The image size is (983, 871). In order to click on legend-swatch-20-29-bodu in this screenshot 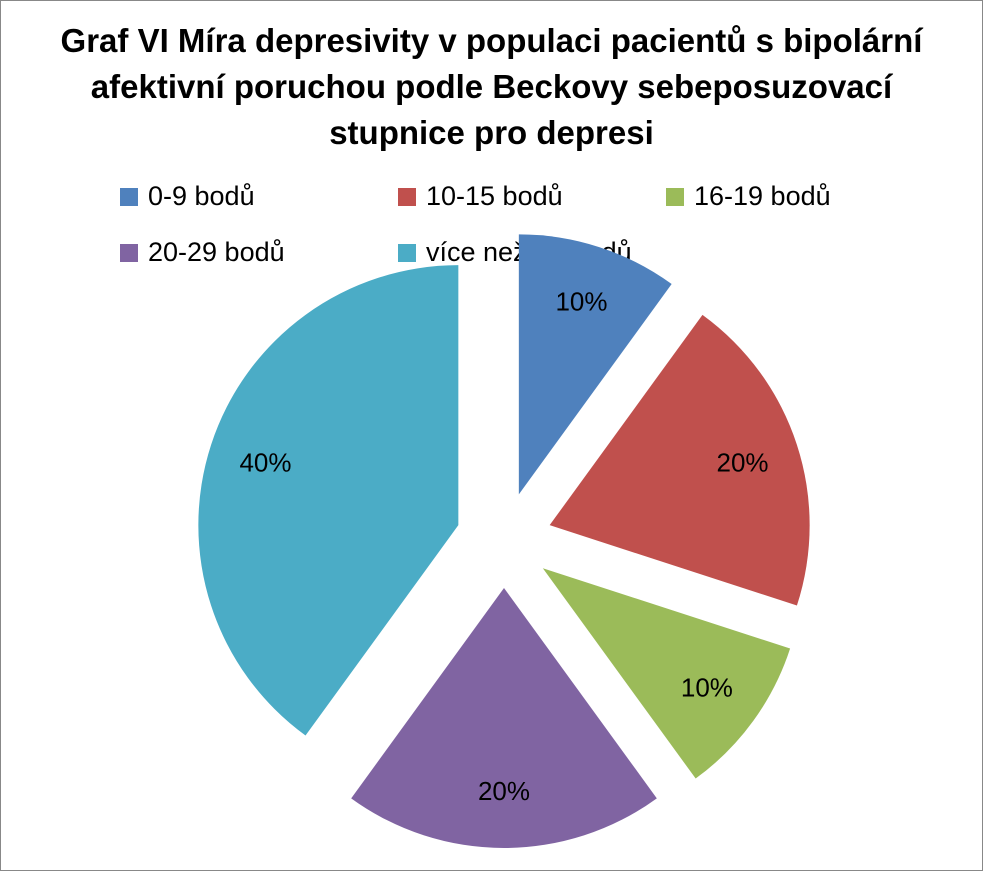, I will do `click(129, 253)`.